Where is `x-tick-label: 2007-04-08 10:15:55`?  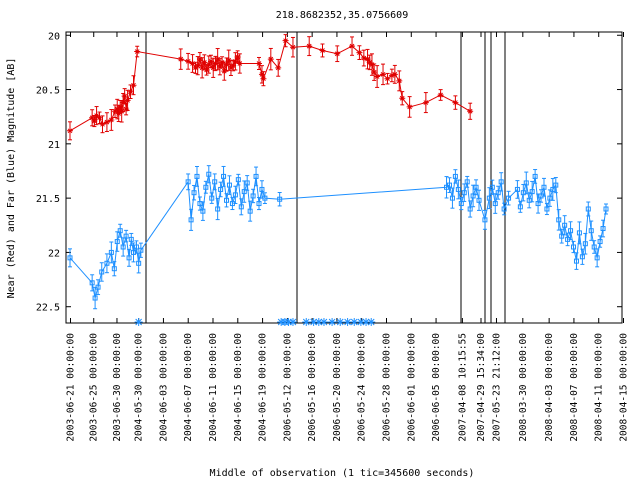 x-tick-label: 2007-04-08 10:15:55 is located at coordinates (462, 387).